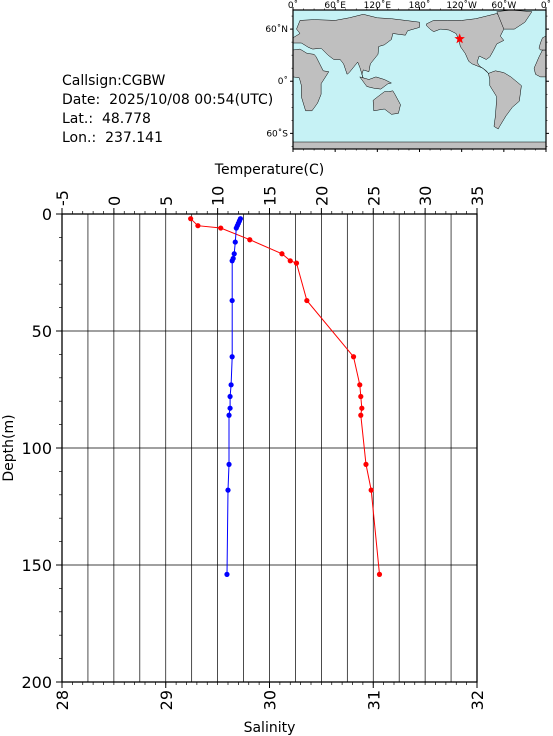  What do you see at coordinates (270, 700) in the screenshot?
I see `salinity-tick-label: 30` at bounding box center [270, 700].